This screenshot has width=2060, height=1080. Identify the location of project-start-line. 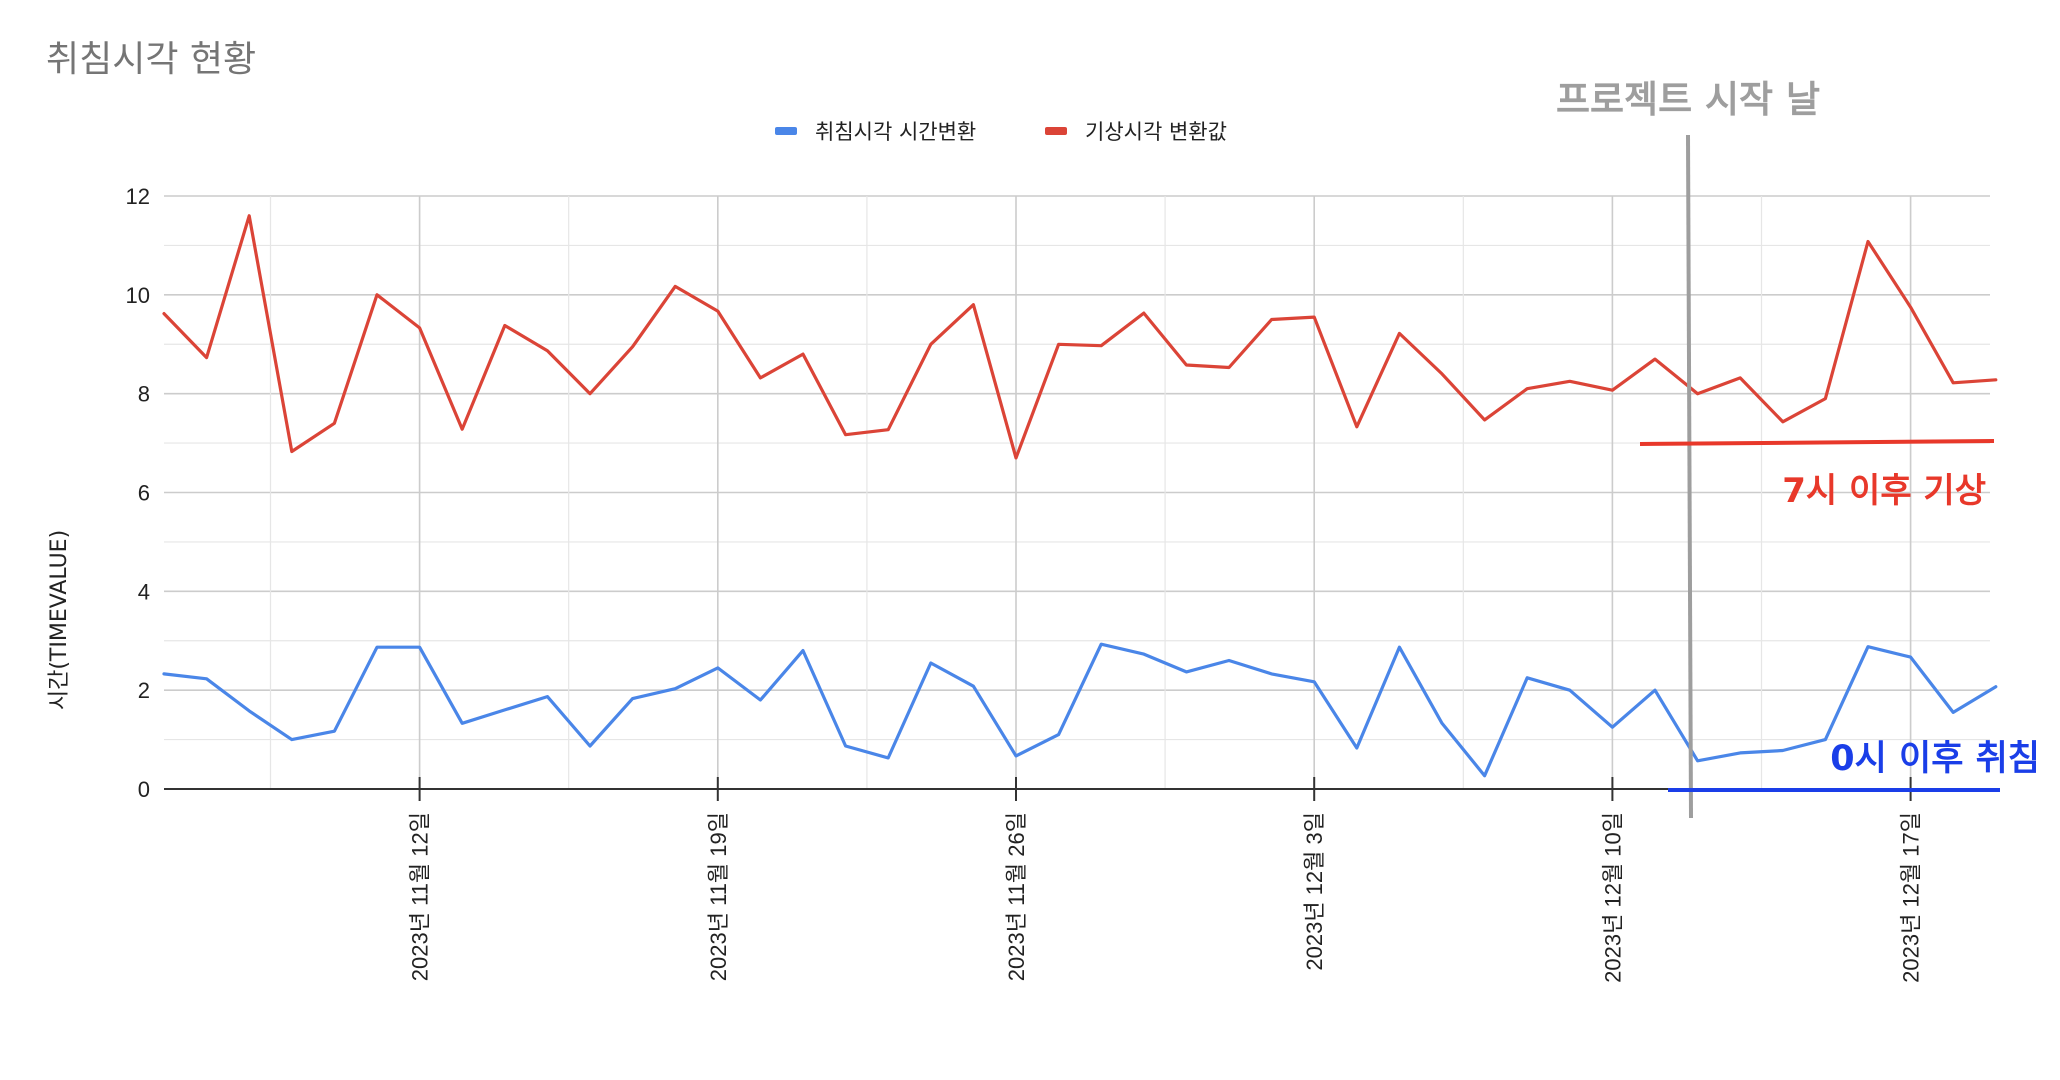
(1689, 476).